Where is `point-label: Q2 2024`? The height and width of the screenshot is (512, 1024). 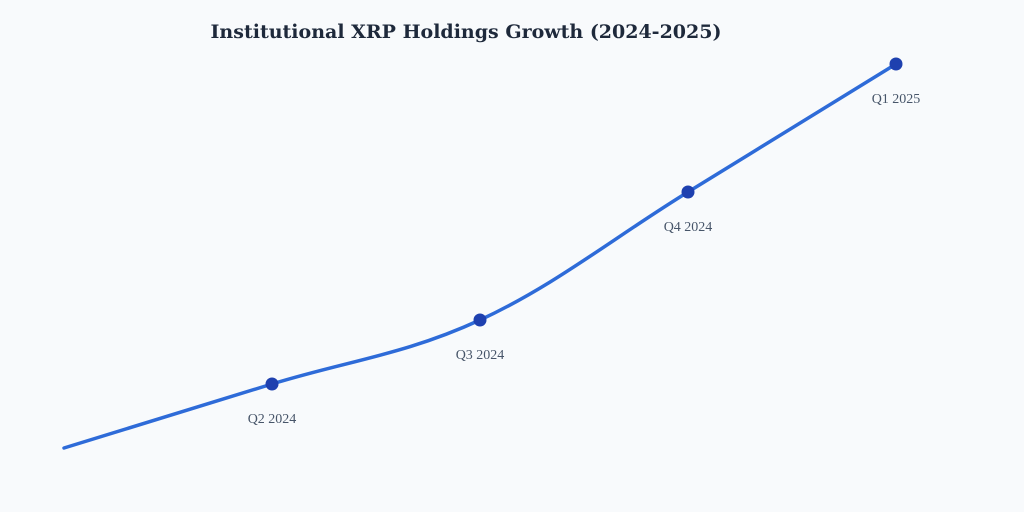 point-label: Q2 2024 is located at coordinates (272, 419).